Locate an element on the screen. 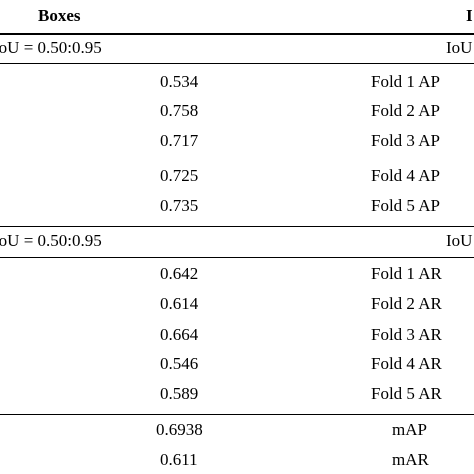 This screenshot has width=474, height=474. mar-value: 0.611 is located at coordinates (179, 459).